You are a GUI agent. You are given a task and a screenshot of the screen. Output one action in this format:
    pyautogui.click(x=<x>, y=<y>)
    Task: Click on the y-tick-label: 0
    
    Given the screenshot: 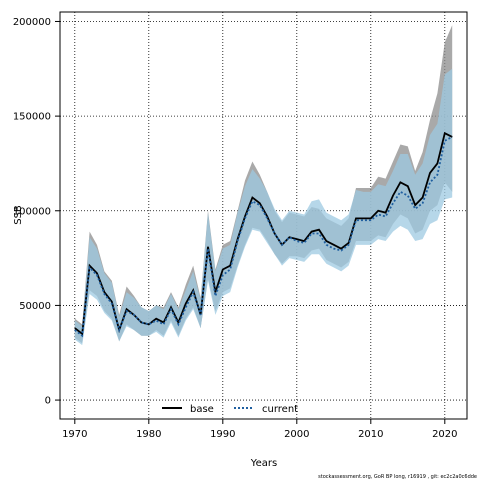 What is the action you would take?
    pyautogui.click(x=48, y=401)
    